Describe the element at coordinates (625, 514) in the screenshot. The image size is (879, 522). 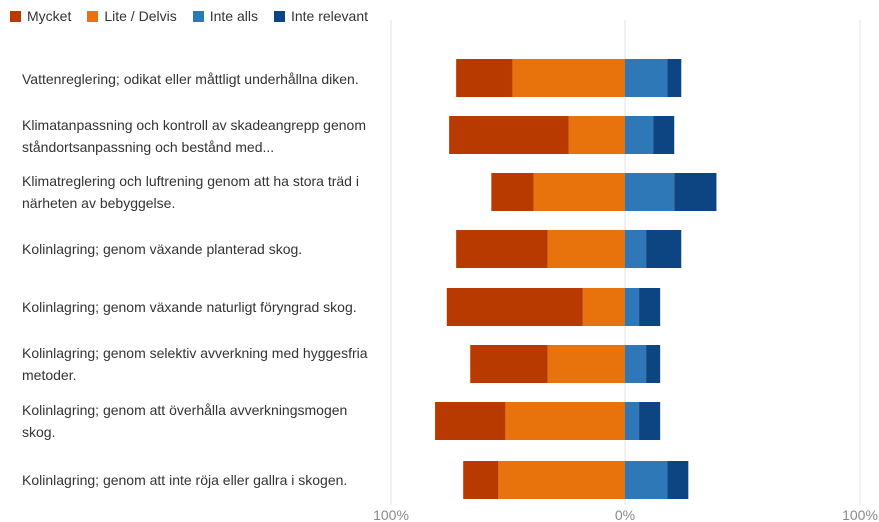
I see `x-tick-label: 0%` at that location.